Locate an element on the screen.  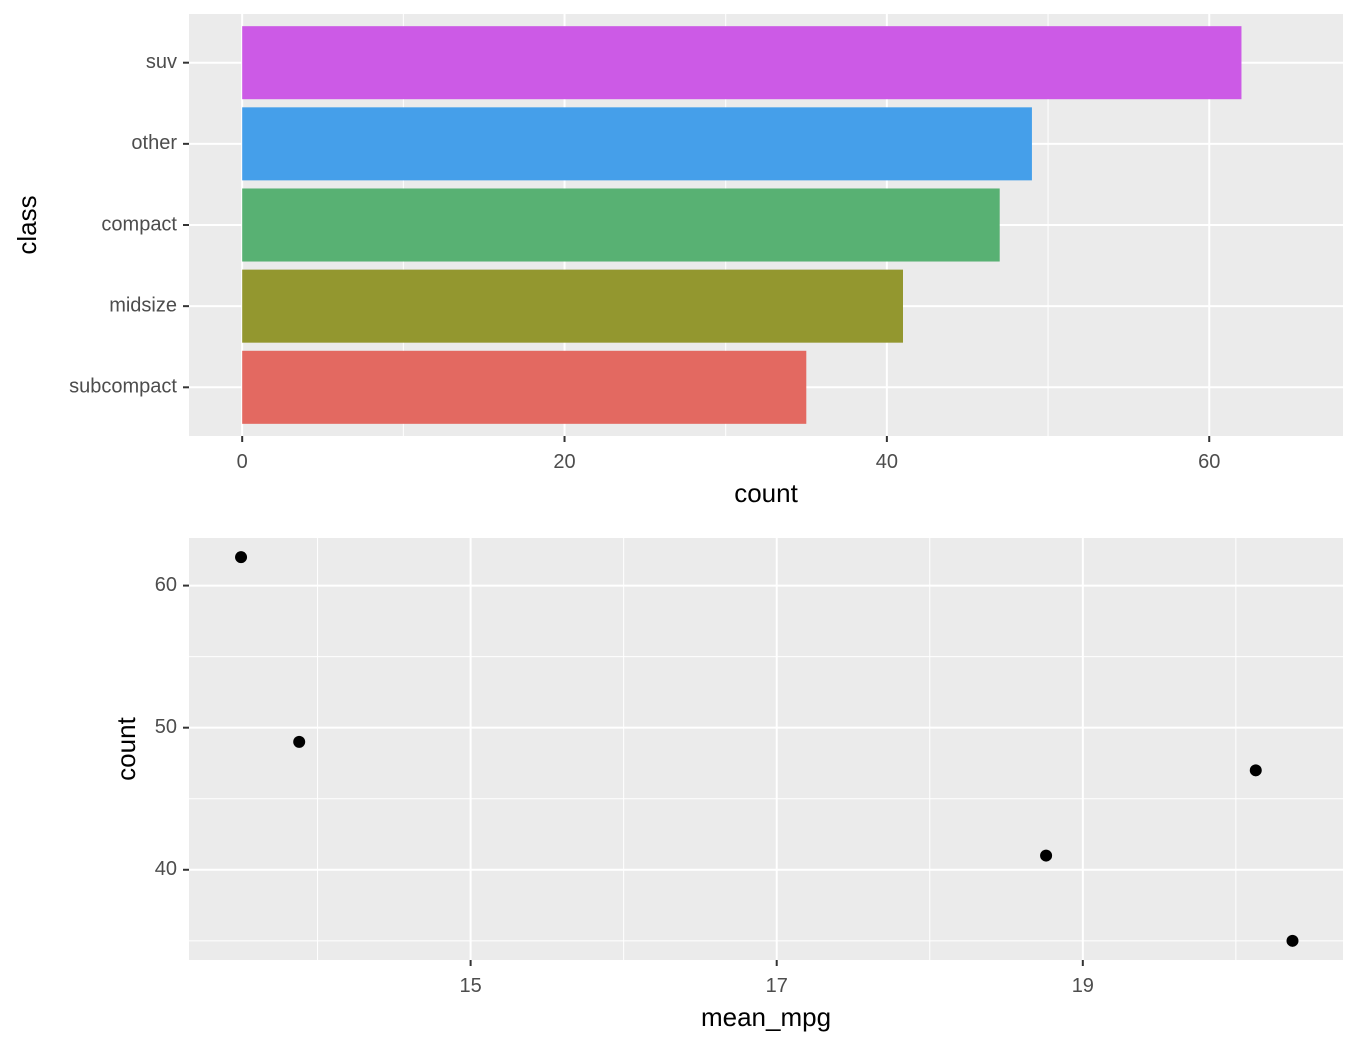
bar-chart-x-tick-label: 60 is located at coordinates (1209, 462).